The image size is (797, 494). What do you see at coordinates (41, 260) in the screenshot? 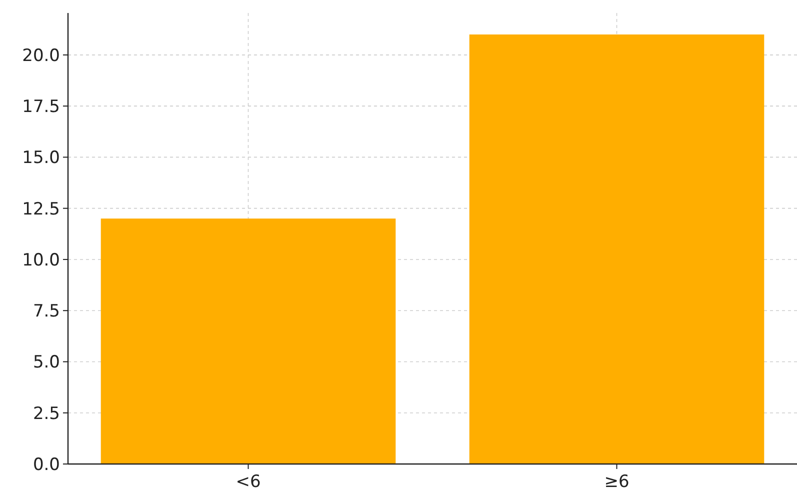
I see `y-tick-label: 10.0` at bounding box center [41, 260].